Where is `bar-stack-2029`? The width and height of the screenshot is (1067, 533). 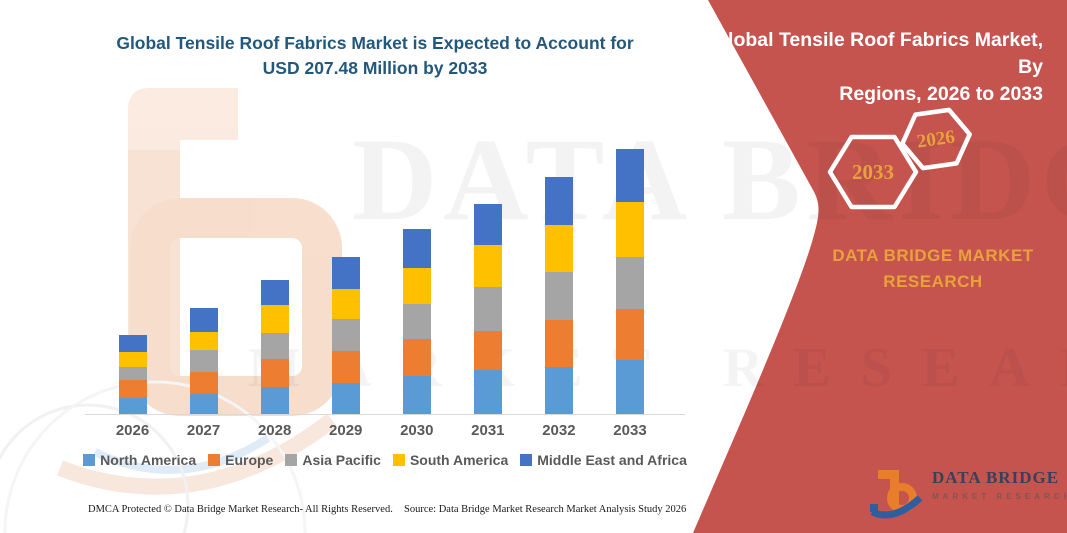 bar-stack-2029 is located at coordinates (345, 335).